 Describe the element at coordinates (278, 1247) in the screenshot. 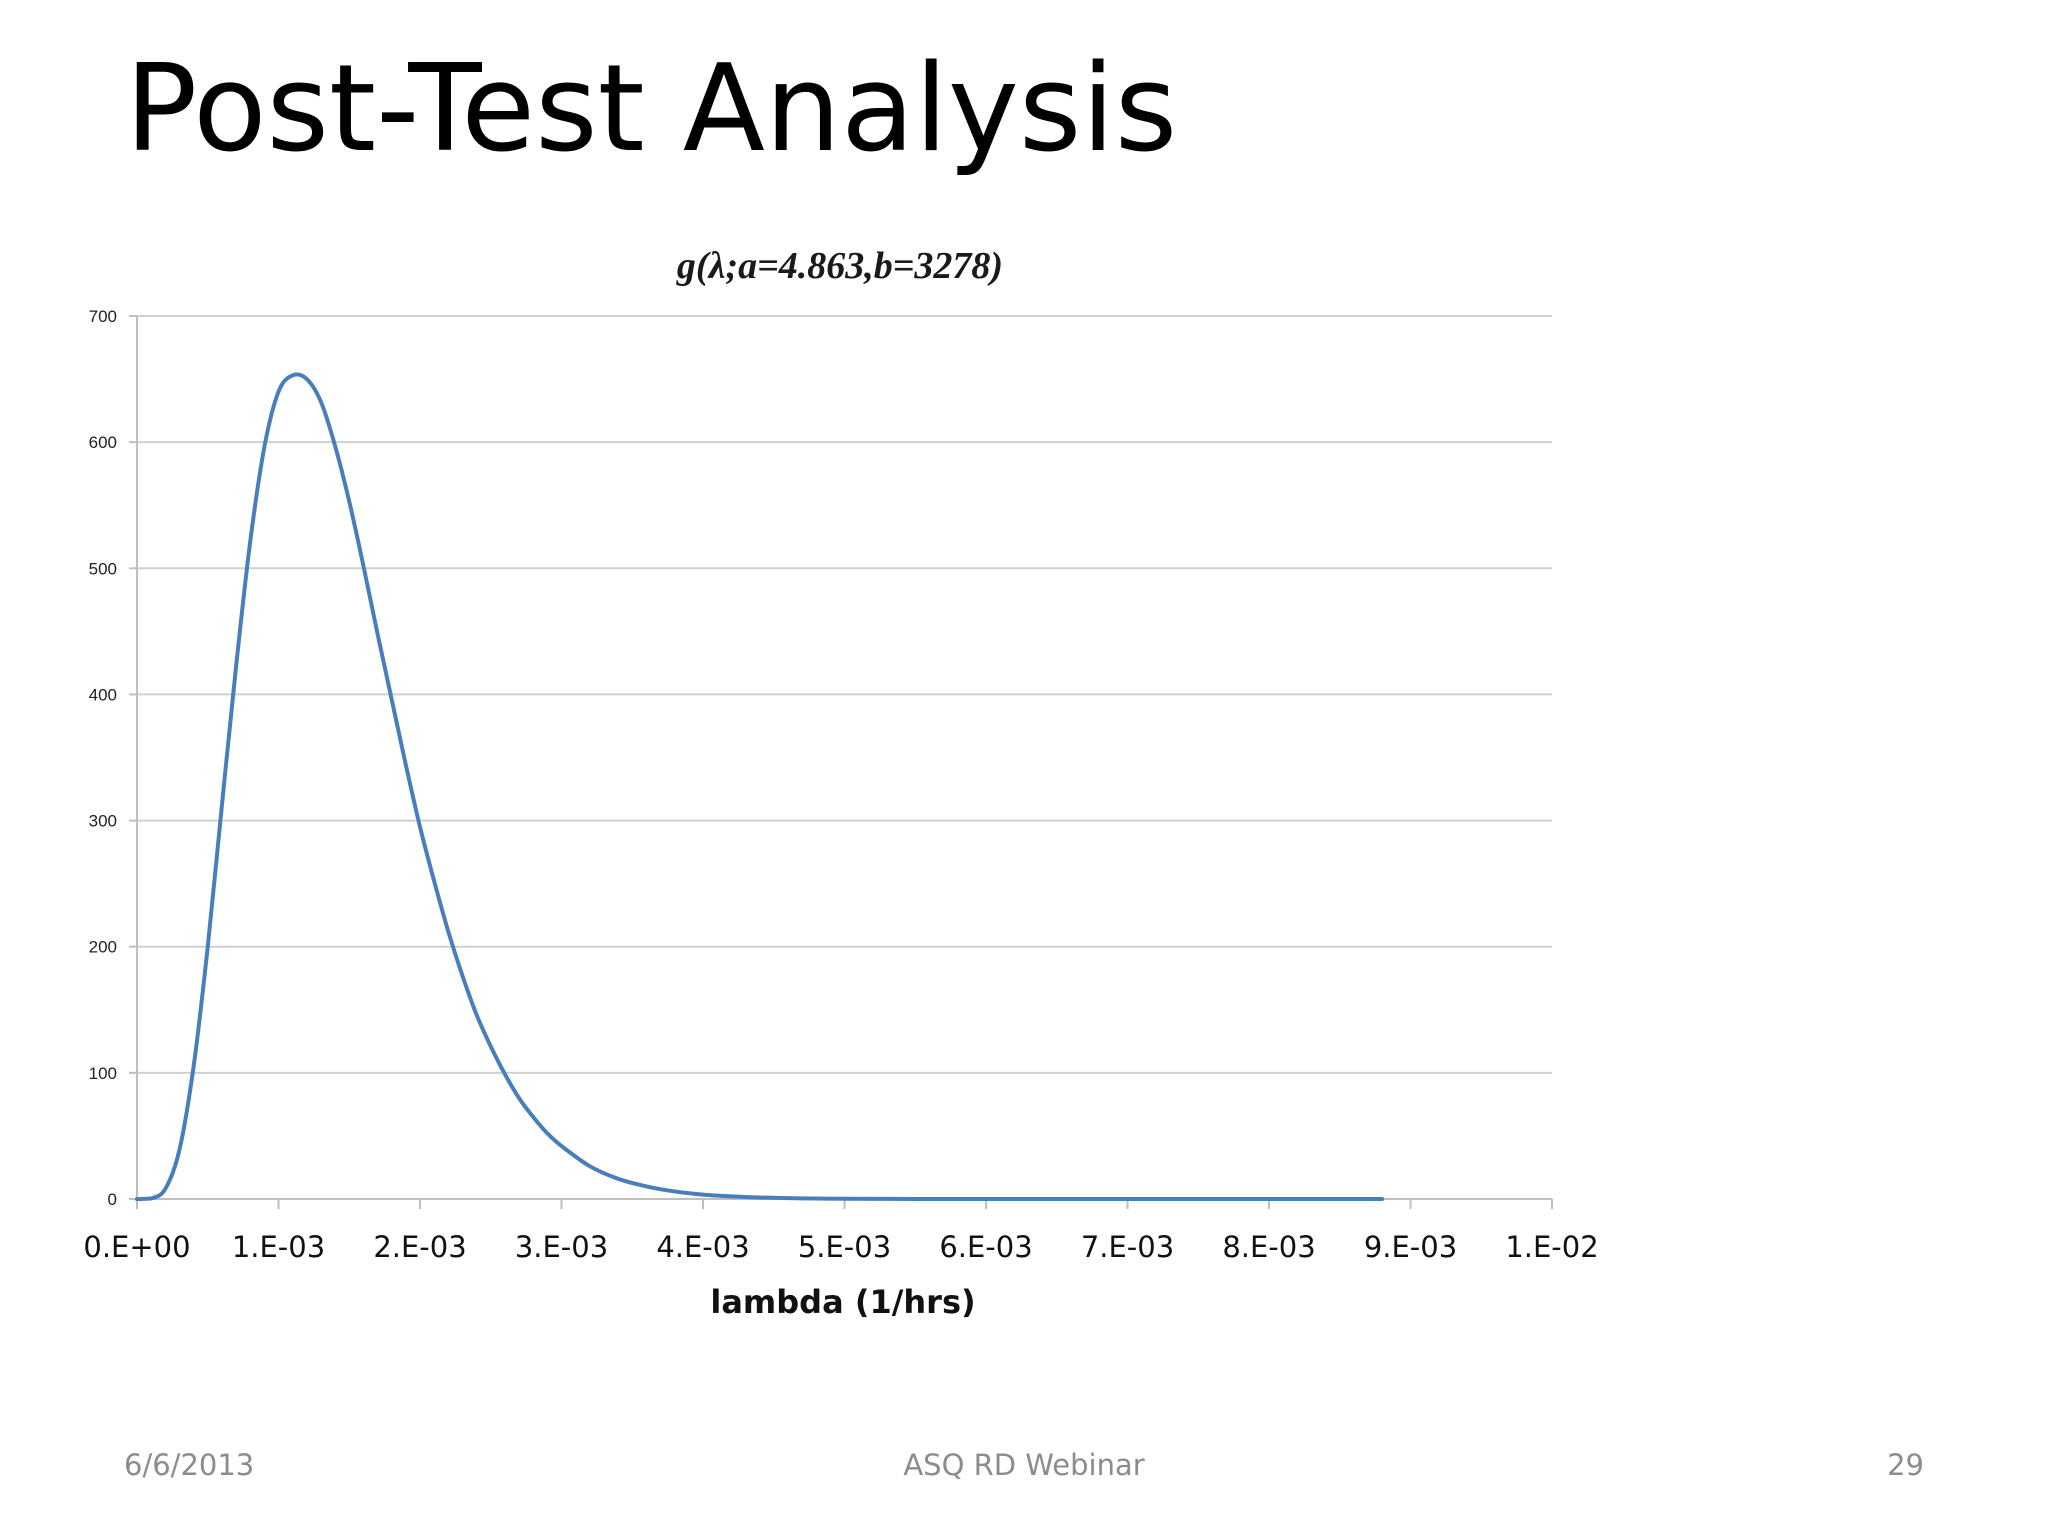

I see `x-tick-label: 1.E-03` at that location.